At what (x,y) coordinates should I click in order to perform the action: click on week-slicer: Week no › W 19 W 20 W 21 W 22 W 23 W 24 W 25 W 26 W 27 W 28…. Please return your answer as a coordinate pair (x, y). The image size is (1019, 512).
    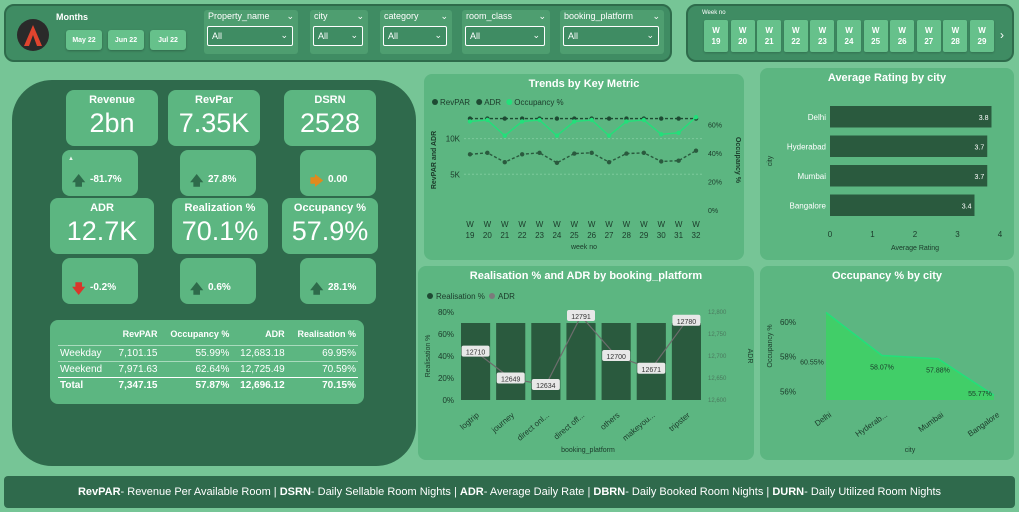
    Looking at the image, I should click on (850, 33).